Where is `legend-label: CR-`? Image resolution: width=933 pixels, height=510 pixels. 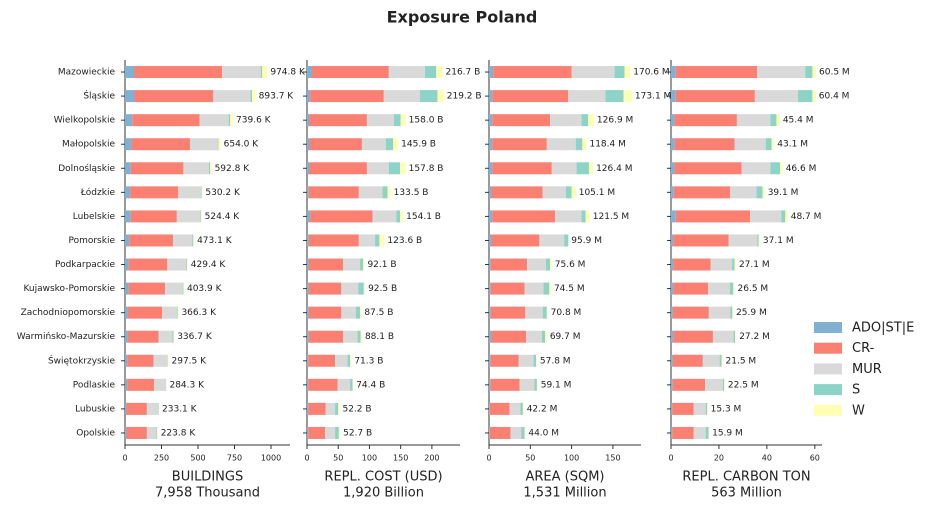
legend-label: CR- is located at coordinates (863, 348).